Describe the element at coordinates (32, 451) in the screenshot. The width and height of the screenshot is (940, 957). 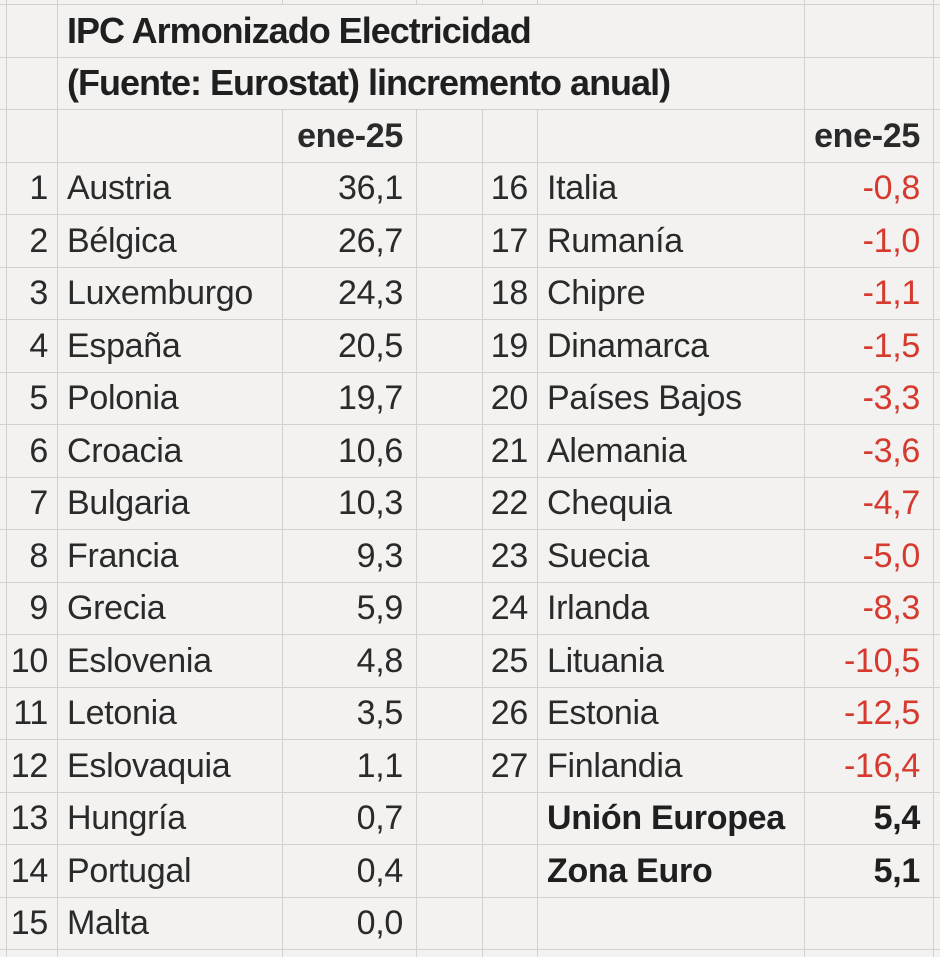
I see `rank-cell: 6` at that location.